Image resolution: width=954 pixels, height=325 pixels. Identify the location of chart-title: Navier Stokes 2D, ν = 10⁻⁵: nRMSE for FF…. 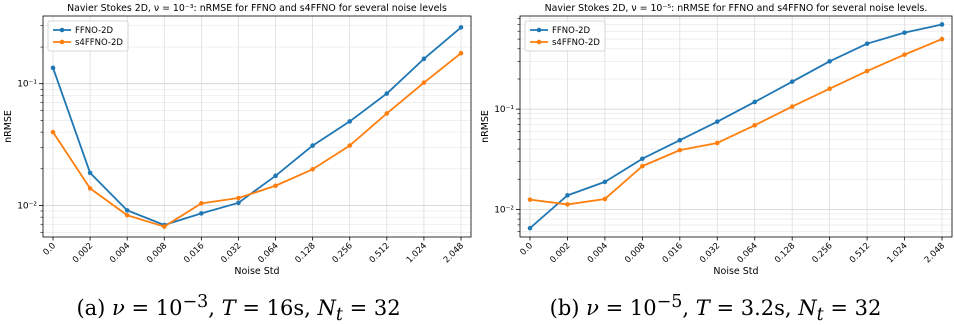
(736, 8).